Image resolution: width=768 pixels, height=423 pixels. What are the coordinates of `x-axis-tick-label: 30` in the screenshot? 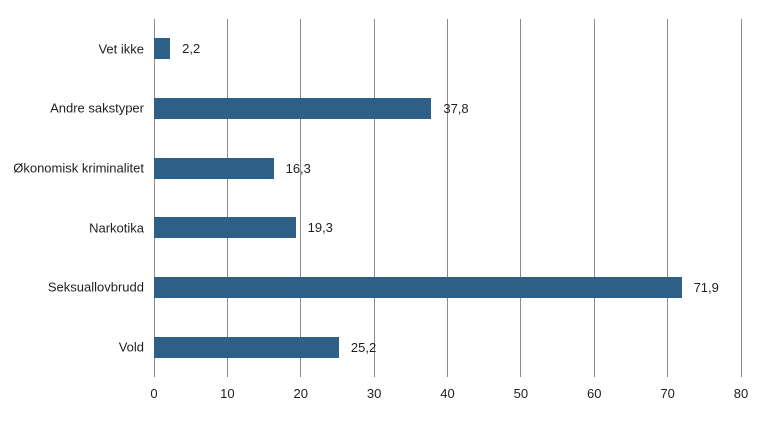 It's located at (374, 393).